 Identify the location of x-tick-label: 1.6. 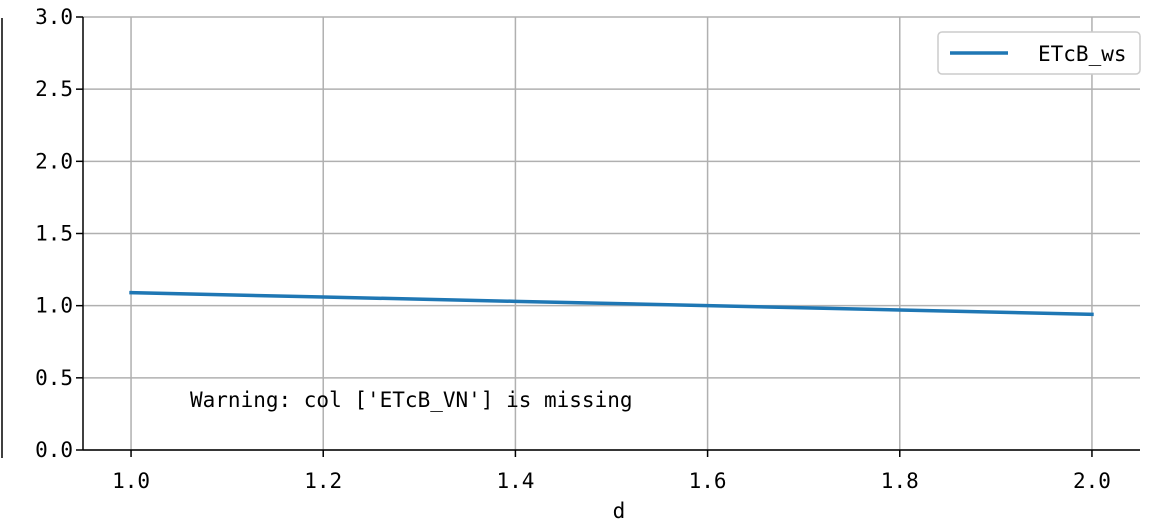
(708, 481).